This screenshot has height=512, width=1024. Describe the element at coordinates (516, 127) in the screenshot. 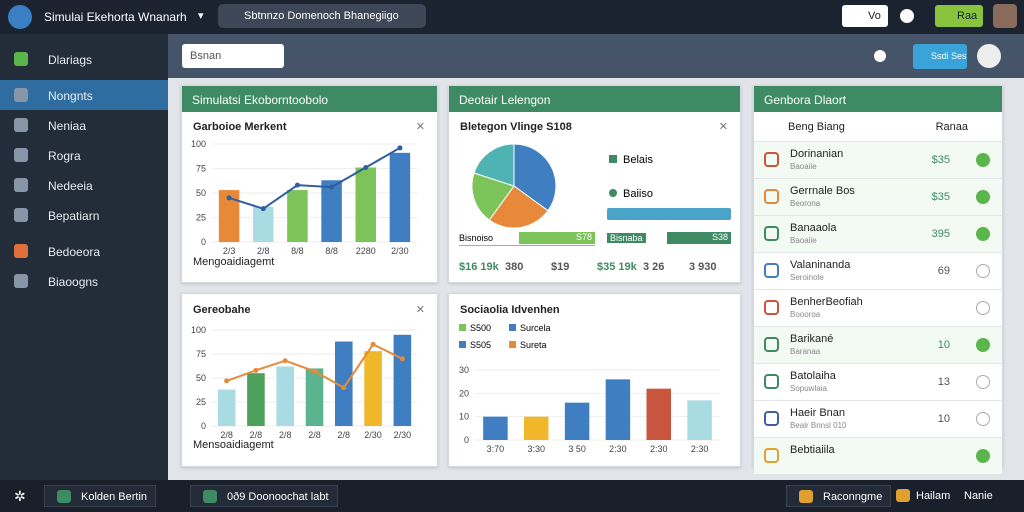

I see `chart-title: Bletegon Vlinge S108` at that location.